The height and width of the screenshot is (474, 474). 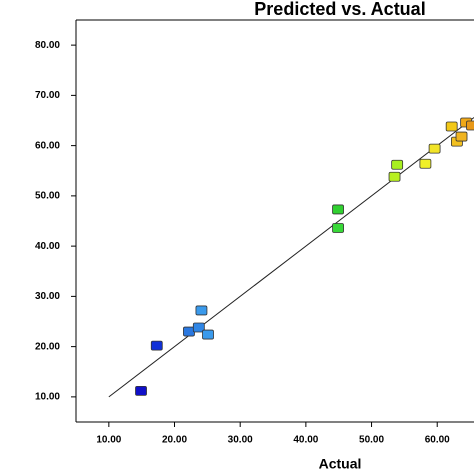 I want to click on y-tick-label: 30.00, so click(x=47, y=296).